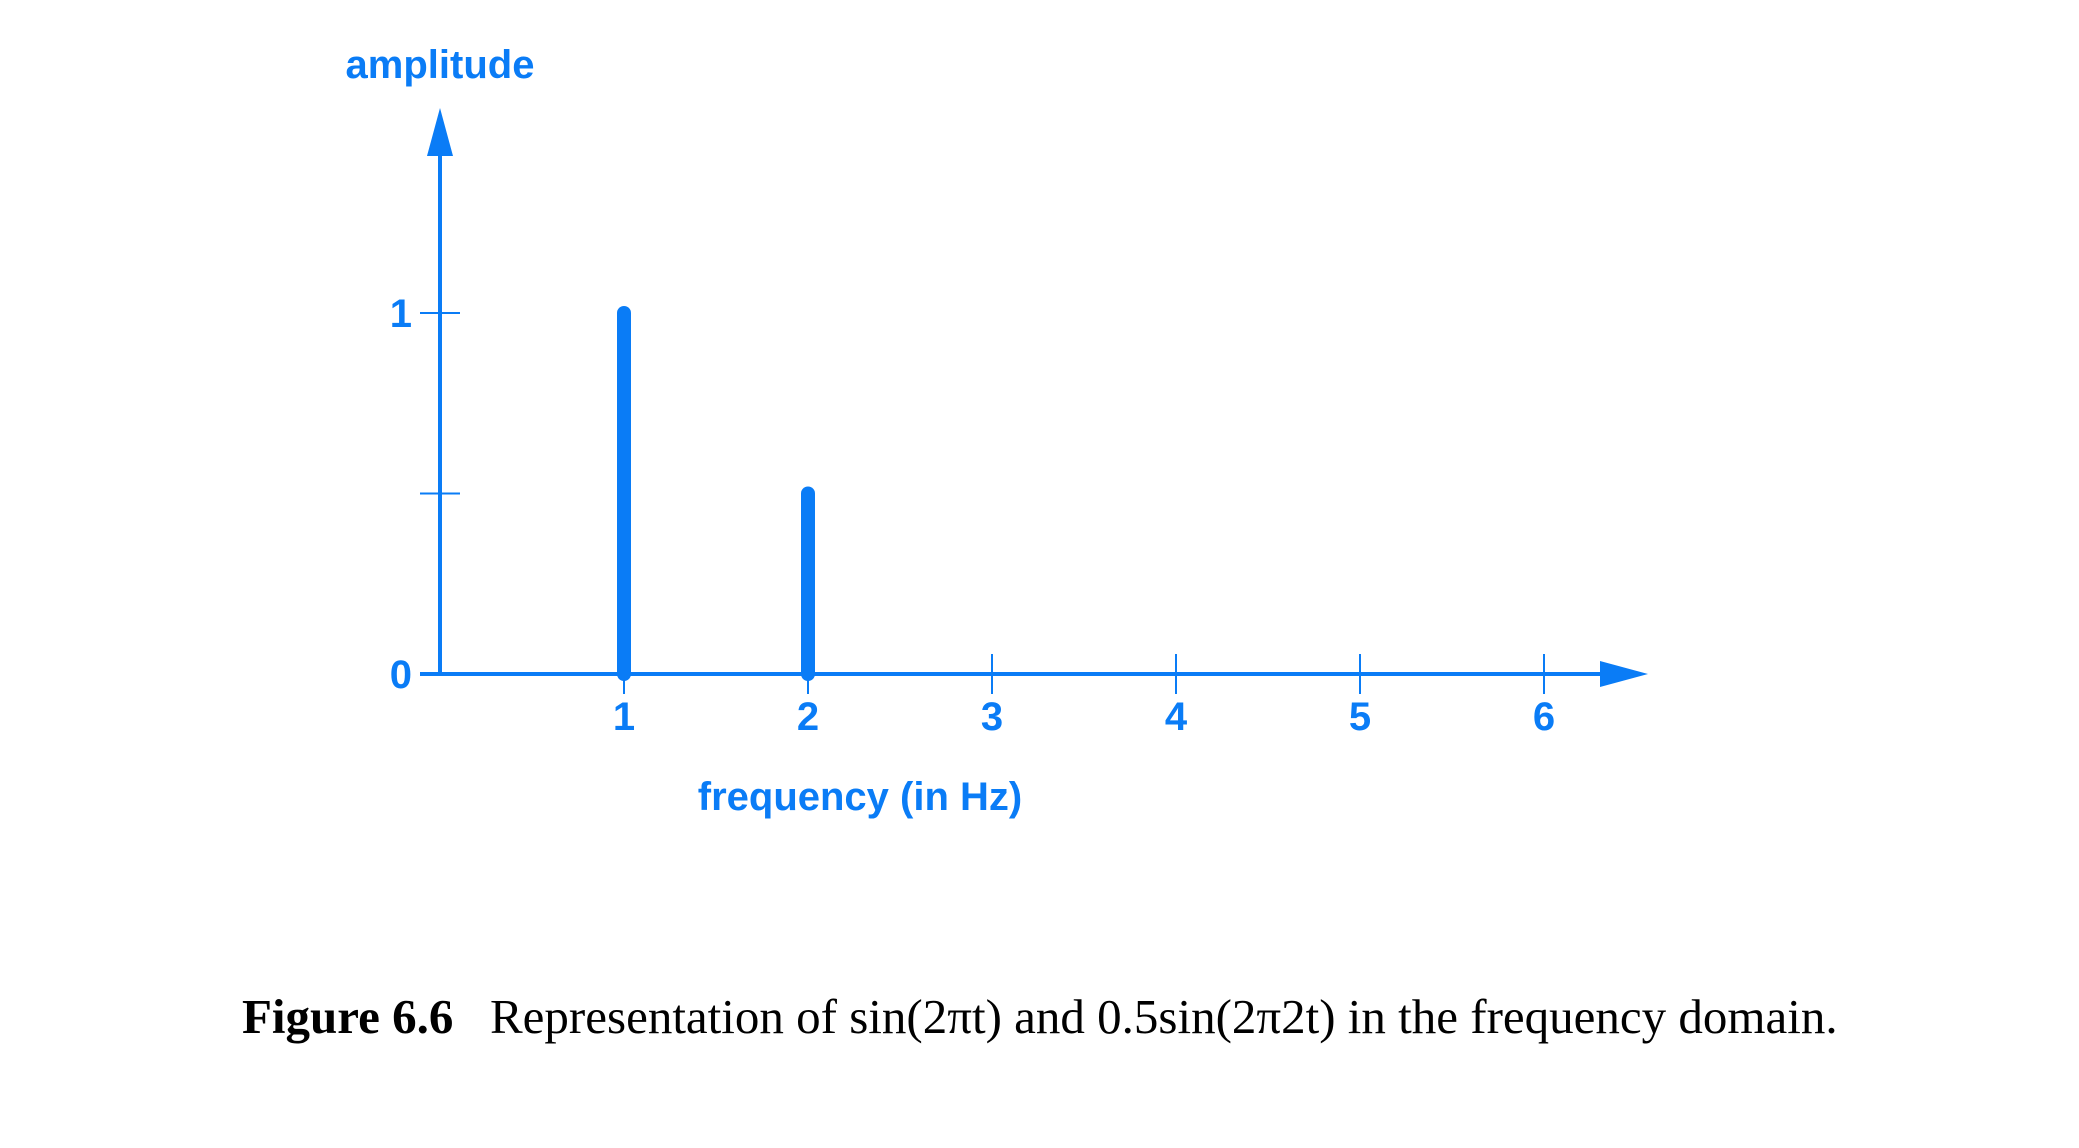 This screenshot has width=2079, height=1148. Describe the element at coordinates (1360, 717) in the screenshot. I see `x-tick-label: 5` at that location.